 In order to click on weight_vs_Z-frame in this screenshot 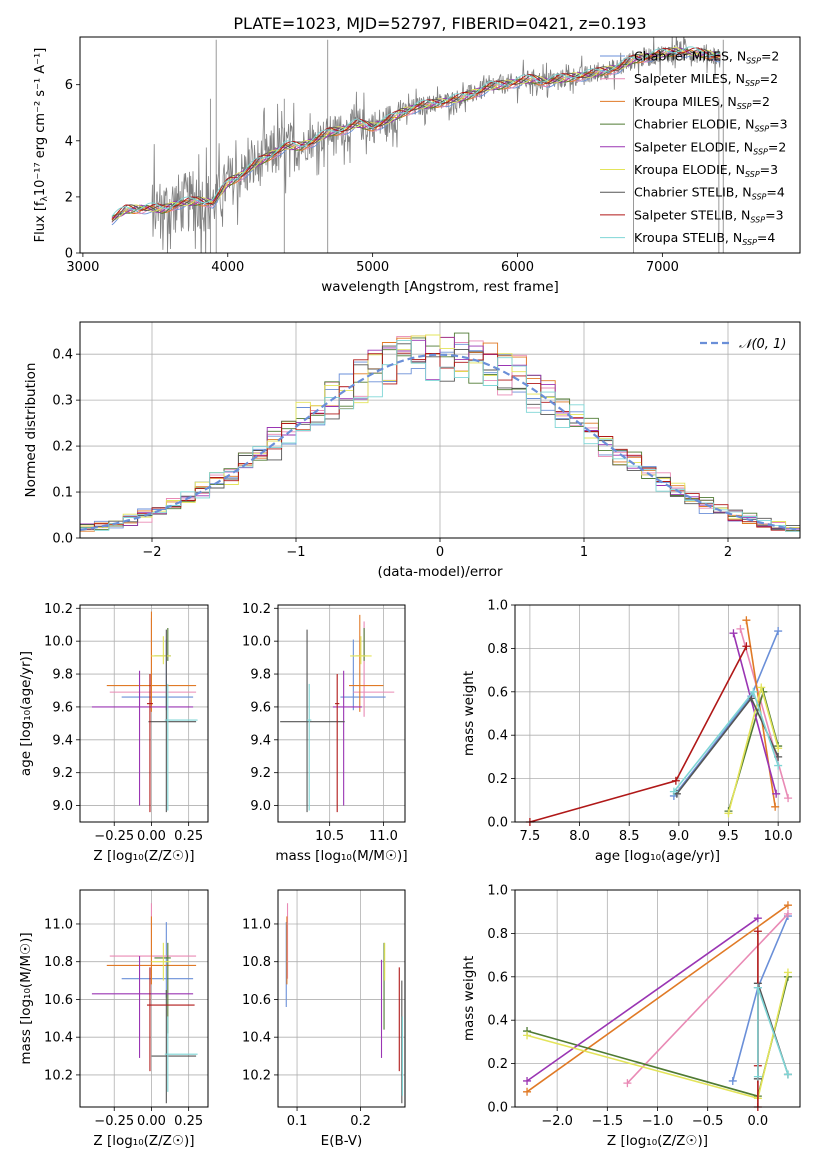, I will do `click(657, 998)`.